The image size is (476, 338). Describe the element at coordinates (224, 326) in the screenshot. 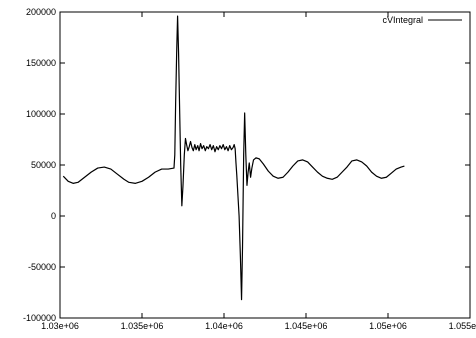

I see `x-tick-label: 1.04e+06` at that location.